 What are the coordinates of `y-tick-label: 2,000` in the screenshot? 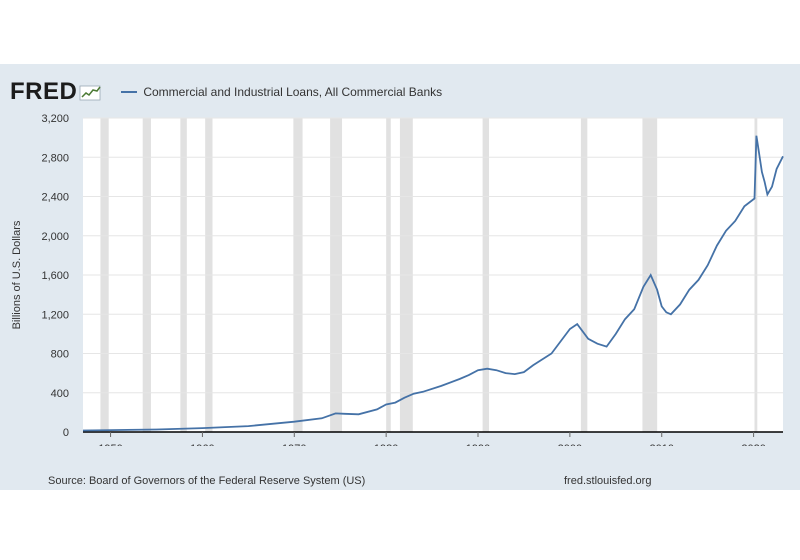 It's located at (55, 237).